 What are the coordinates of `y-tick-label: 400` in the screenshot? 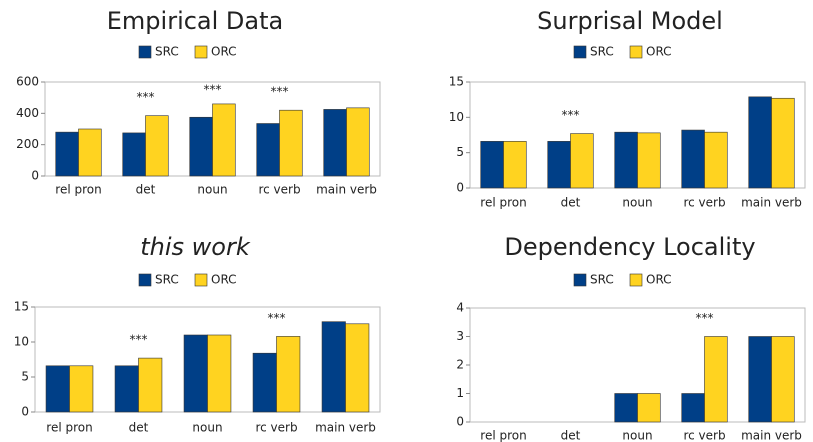 It's located at (27, 113).